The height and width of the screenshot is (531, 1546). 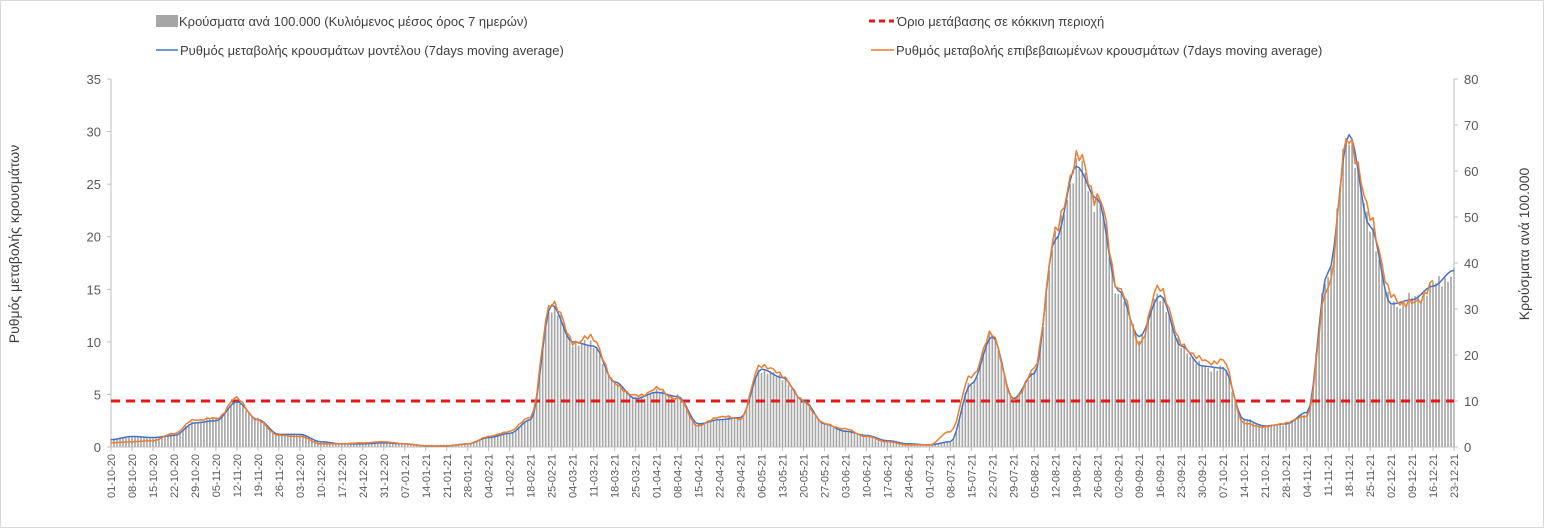 I want to click on right-tick-label: 0, so click(x=1467, y=447).